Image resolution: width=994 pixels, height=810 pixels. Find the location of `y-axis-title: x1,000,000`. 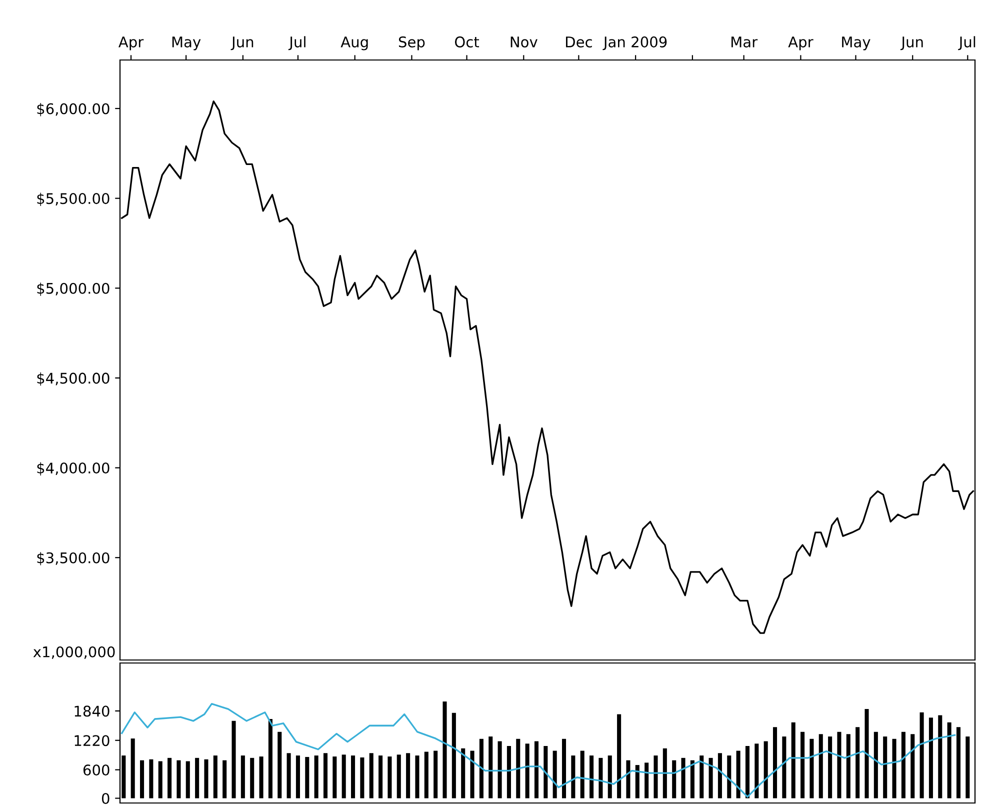

y-axis-title: x1,000,000 is located at coordinates (74, 652).